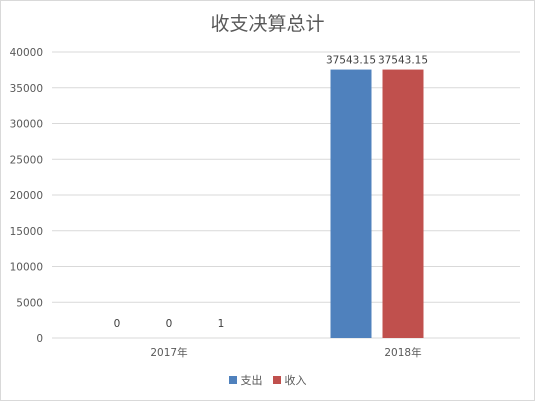 This screenshot has height=401, width=535. What do you see at coordinates (26, 232) in the screenshot?
I see `y-tick-label: 15000` at bounding box center [26, 232].